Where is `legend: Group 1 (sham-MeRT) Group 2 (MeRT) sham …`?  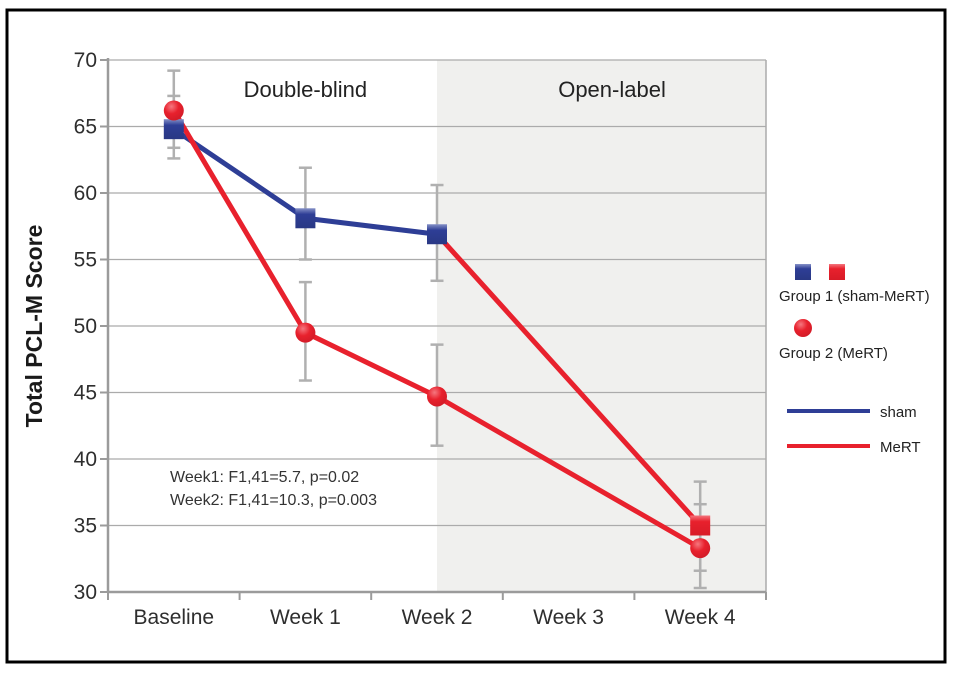 legend: Group 1 (sham-MeRT) Group 2 (MeRT) sham … is located at coordinates (854, 360).